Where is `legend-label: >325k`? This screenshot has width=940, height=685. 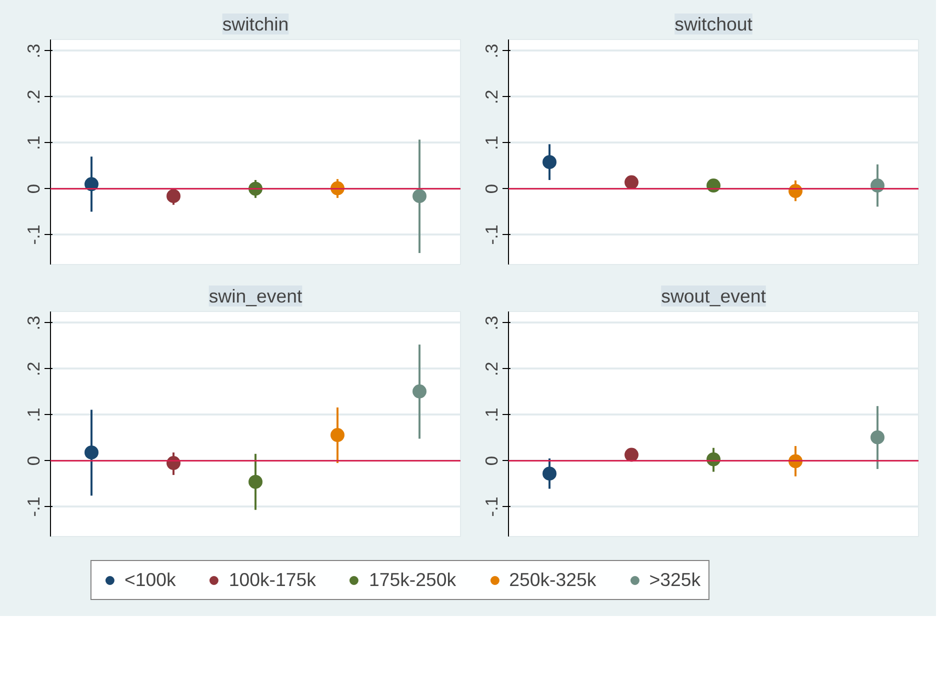 legend-label: >325k is located at coordinates (675, 580).